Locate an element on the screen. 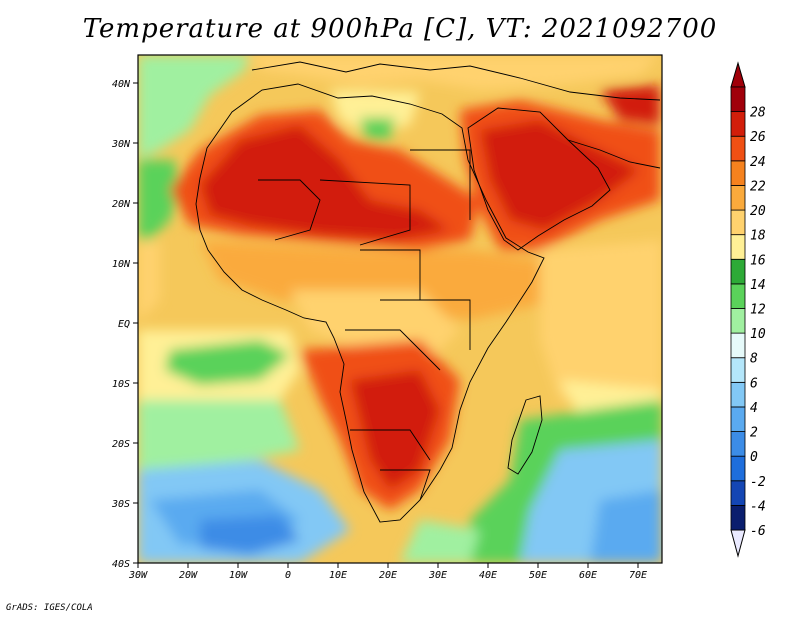 The height and width of the screenshot is (618, 800). colorbar-level-label: 18 is located at coordinates (758, 236).